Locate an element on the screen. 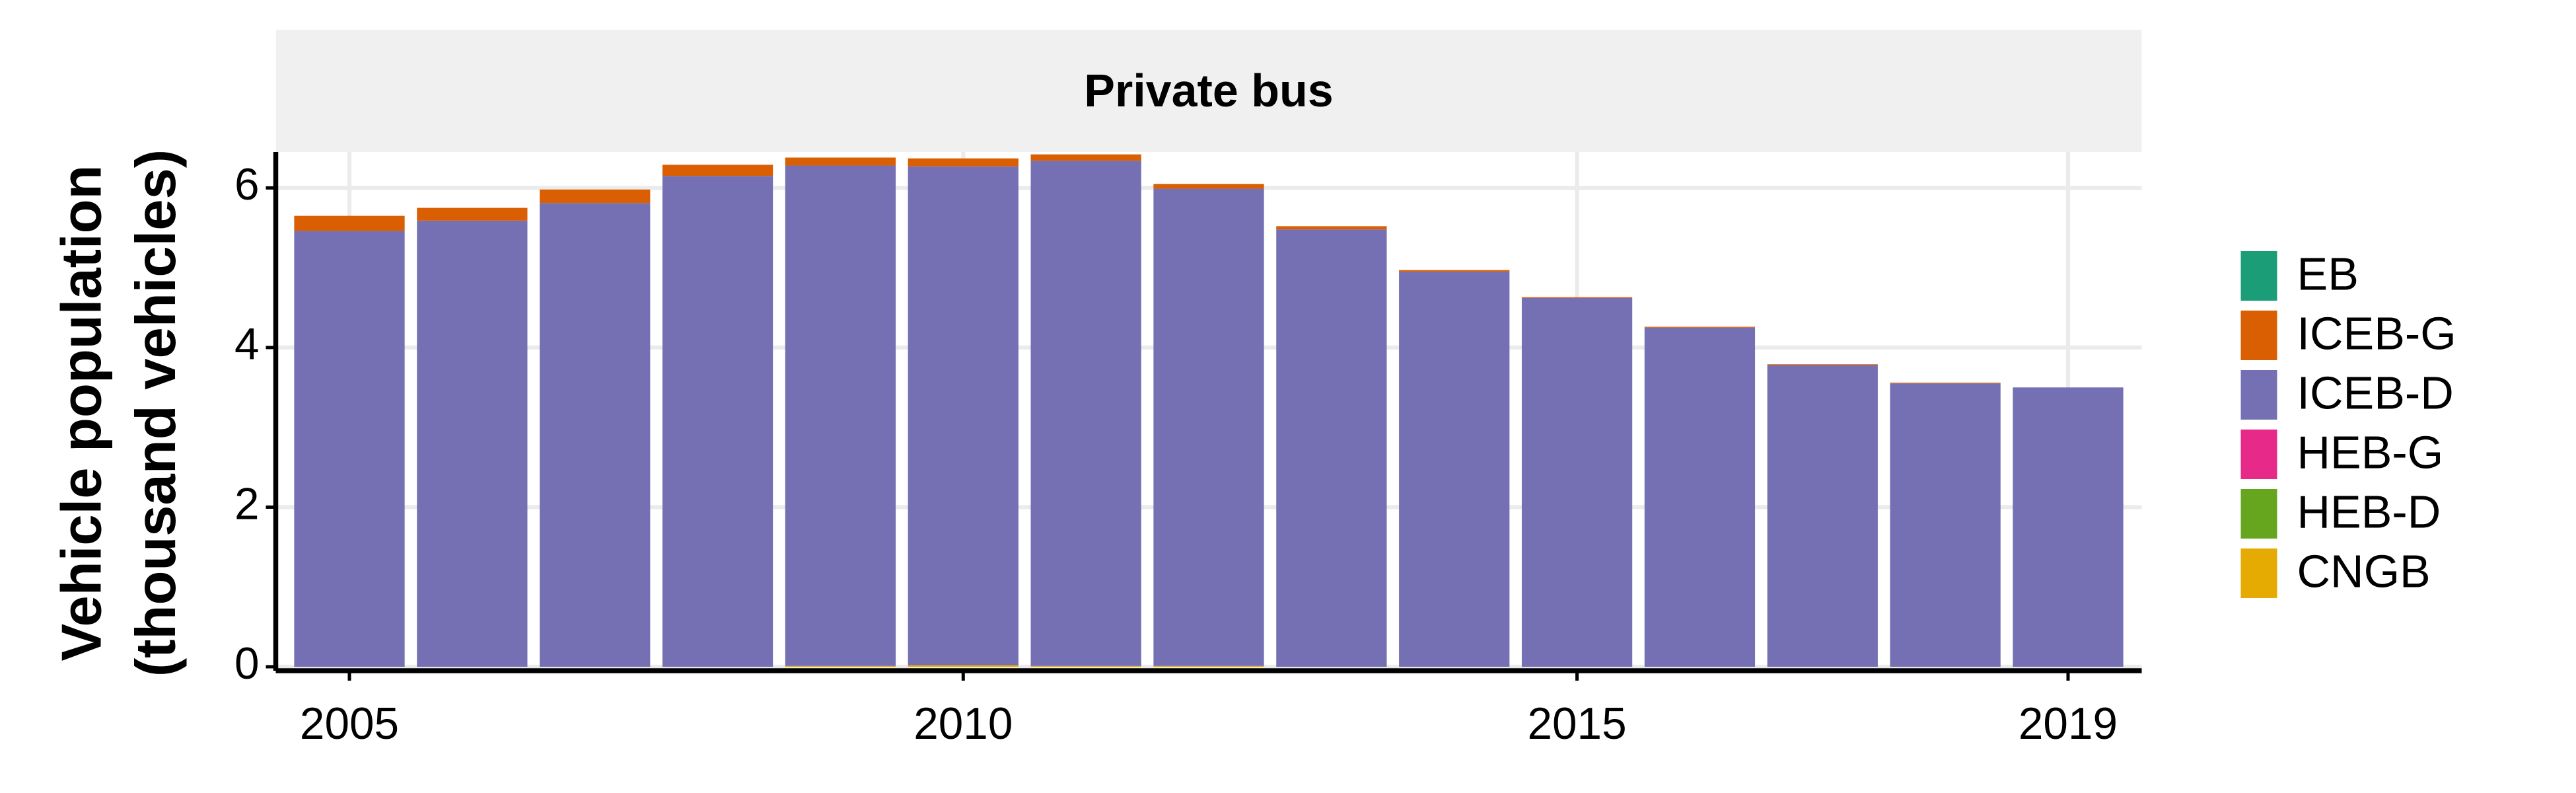  legend-label: HEB-D is located at coordinates (2369, 512).